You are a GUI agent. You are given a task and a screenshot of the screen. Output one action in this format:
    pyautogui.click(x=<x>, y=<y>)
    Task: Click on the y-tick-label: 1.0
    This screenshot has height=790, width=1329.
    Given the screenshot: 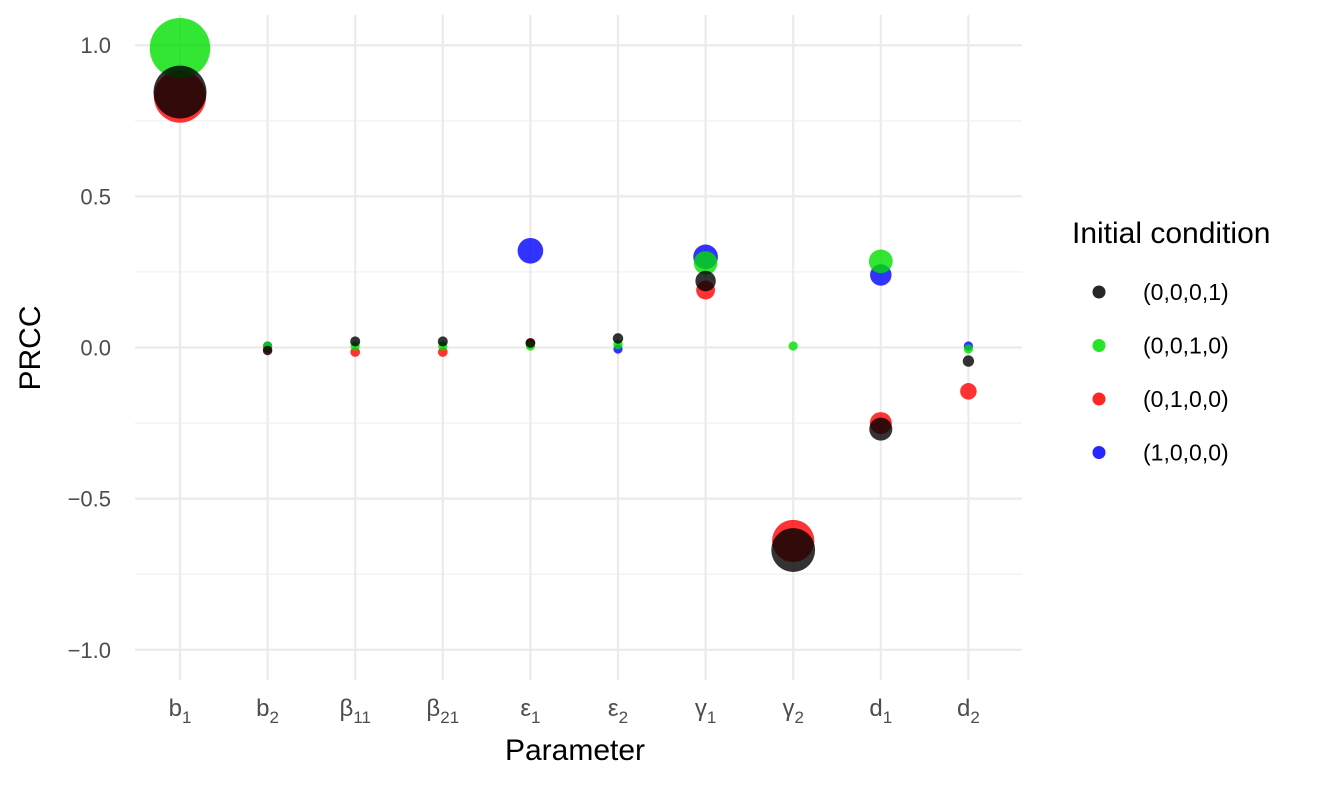 What is the action you would take?
    pyautogui.click(x=95, y=45)
    